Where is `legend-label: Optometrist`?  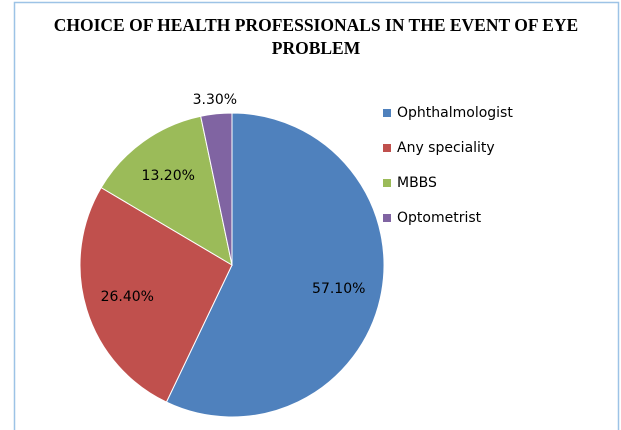
legend-label: Optometrist is located at coordinates (439, 218).